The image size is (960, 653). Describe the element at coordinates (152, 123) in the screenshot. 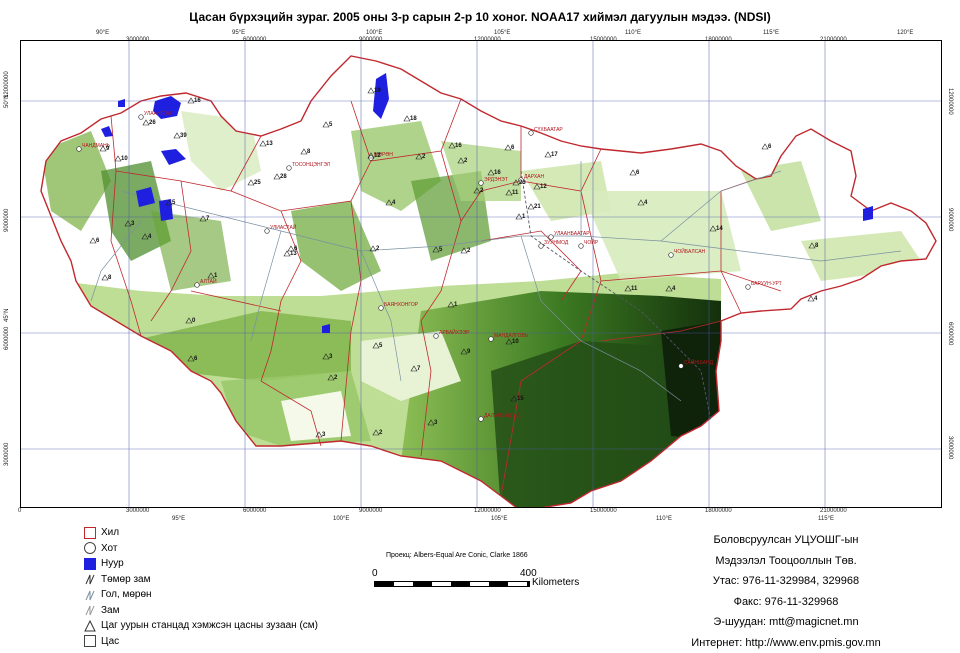

I see `station-value: 26` at that location.